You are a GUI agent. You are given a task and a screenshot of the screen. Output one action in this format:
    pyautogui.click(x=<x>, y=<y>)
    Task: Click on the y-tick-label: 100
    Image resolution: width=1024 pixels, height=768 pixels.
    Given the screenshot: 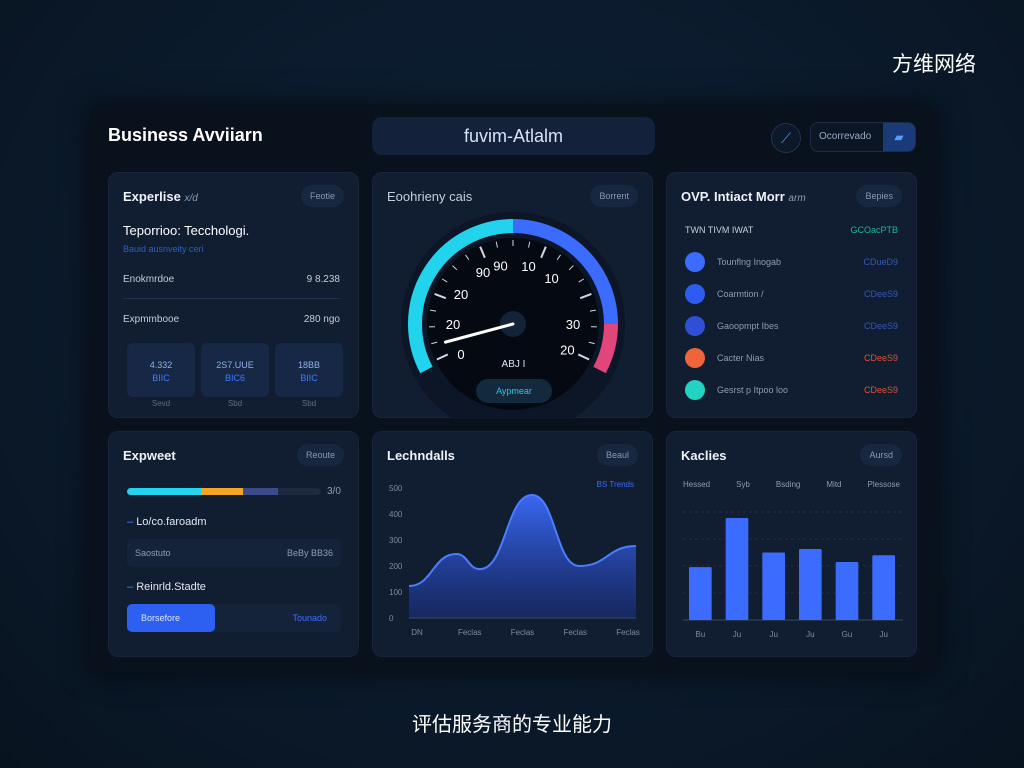 What is the action you would take?
    pyautogui.click(x=396, y=592)
    